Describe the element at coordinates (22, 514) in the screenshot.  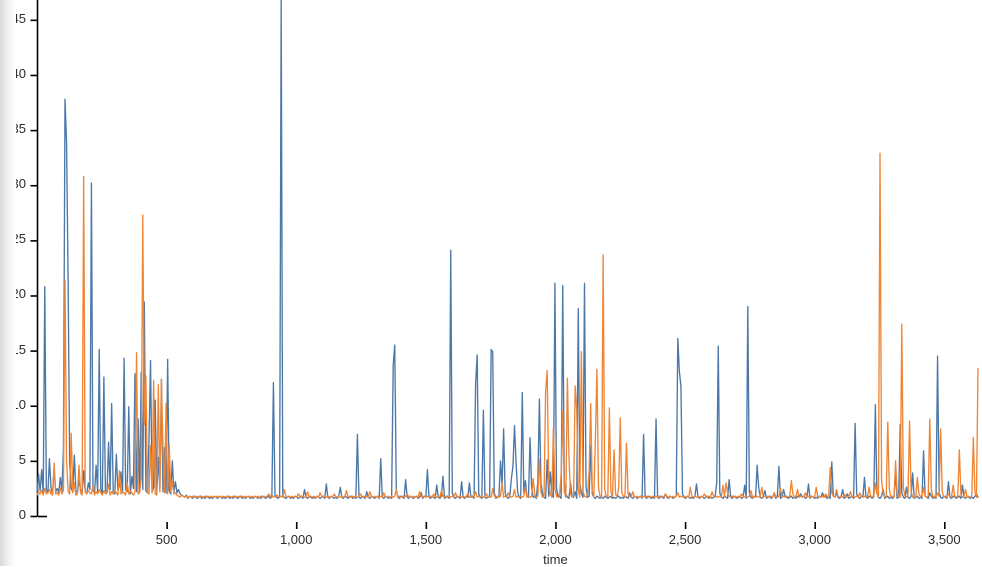
I see `y-tick-label: 0` at that location.